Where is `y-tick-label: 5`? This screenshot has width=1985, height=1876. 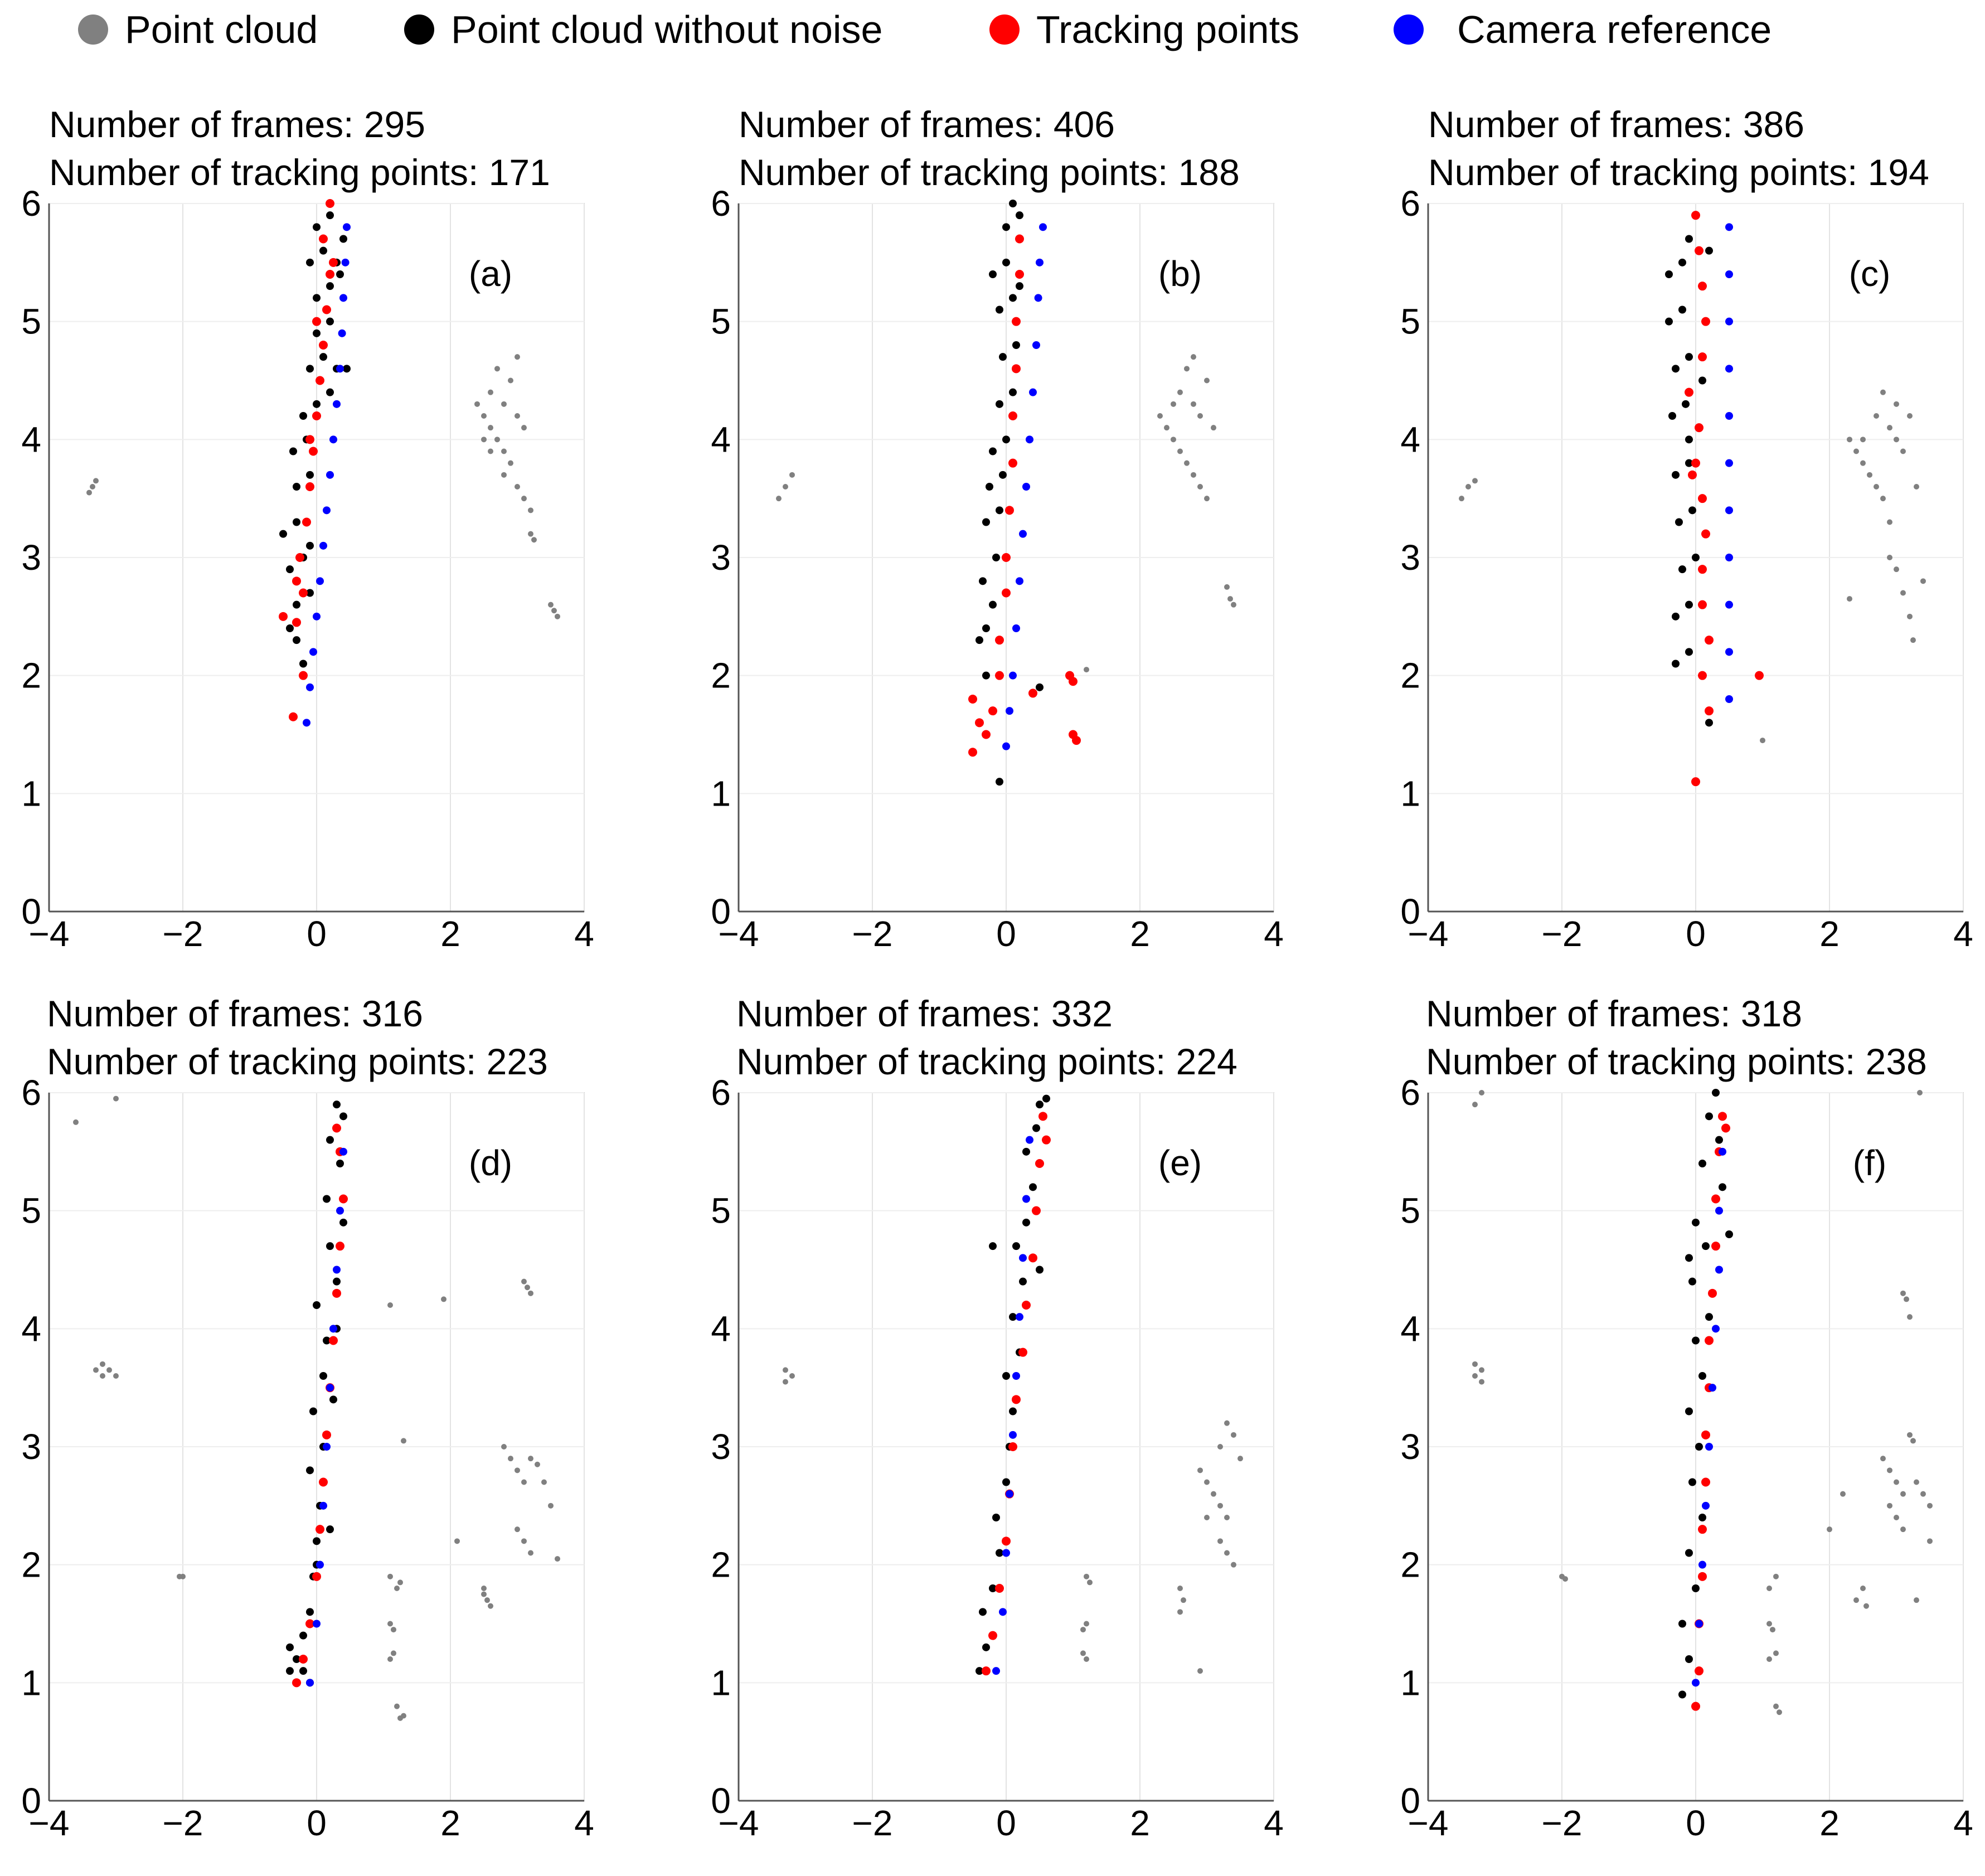
y-tick-label: 5 is located at coordinates (721, 322).